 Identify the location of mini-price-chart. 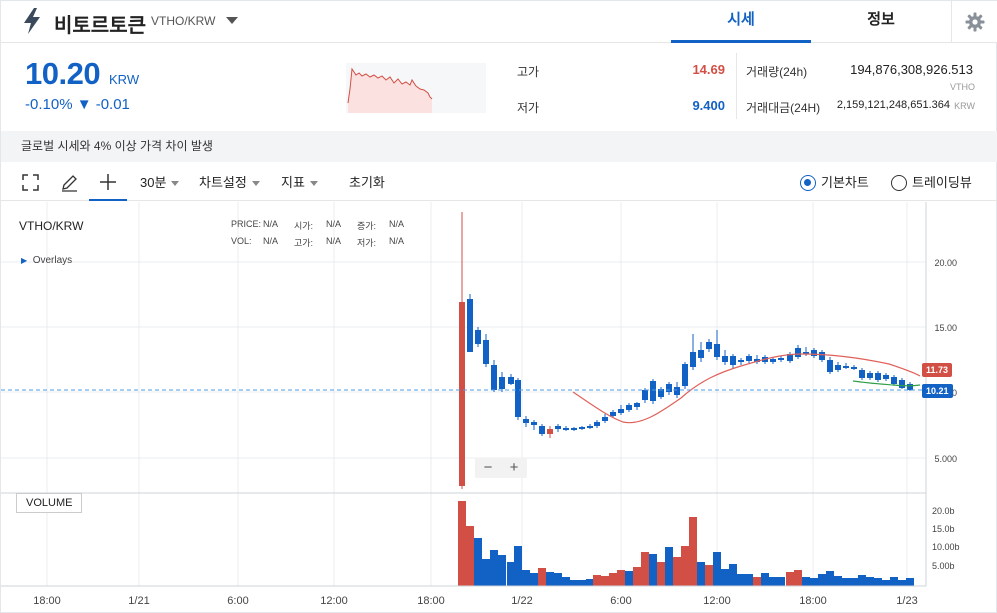
(416, 88).